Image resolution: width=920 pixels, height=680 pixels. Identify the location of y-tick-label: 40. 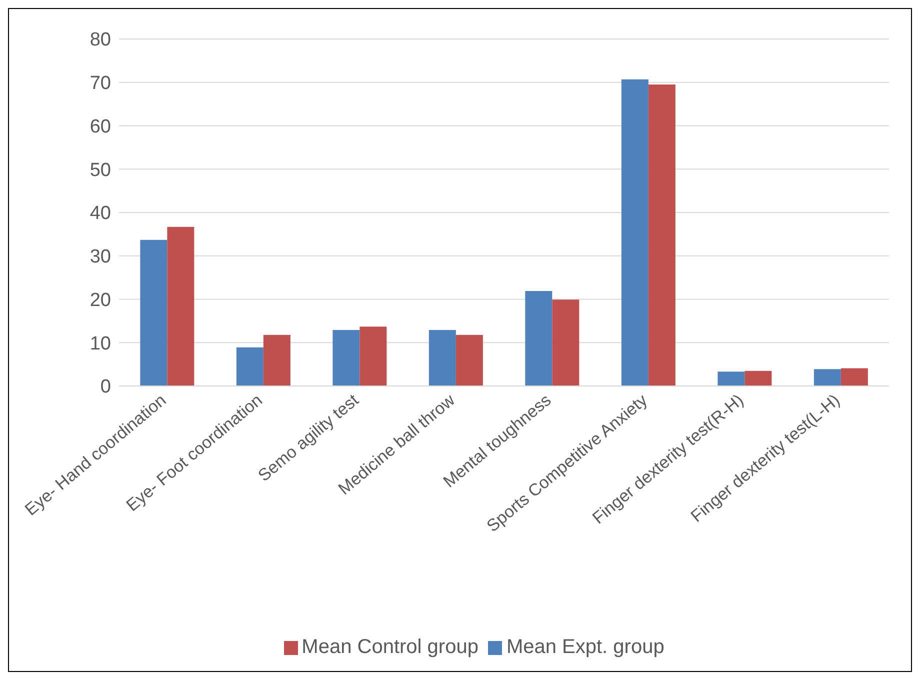
(100, 213).